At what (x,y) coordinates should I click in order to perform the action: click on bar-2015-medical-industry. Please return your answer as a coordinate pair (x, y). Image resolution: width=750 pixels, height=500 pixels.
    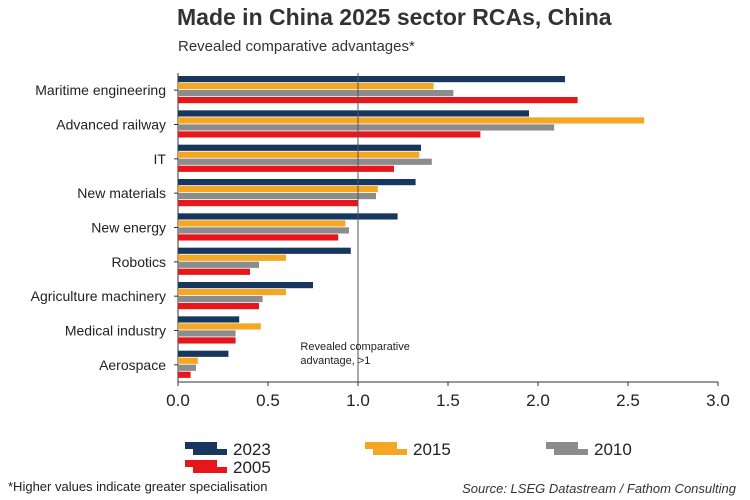
    Looking at the image, I should click on (219, 326).